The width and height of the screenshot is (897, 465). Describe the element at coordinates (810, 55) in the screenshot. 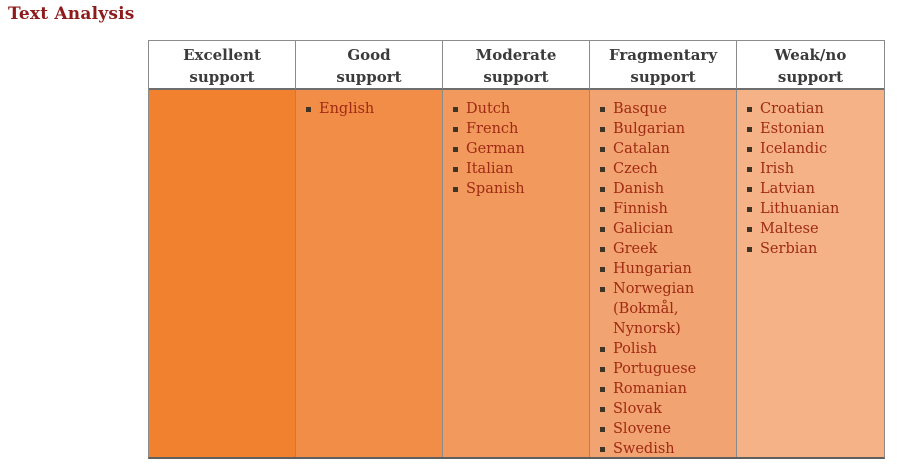

I see `column-header-line: Weak/no` at that location.